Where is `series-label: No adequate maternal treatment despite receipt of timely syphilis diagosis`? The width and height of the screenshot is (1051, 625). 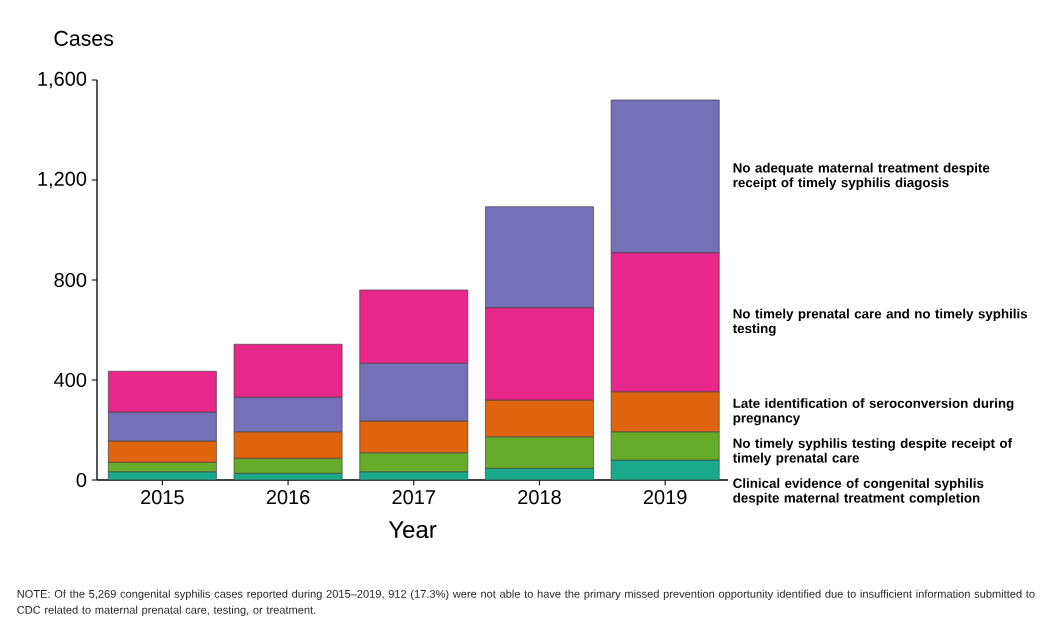
series-label: No adequate maternal treatment despite receipt of timely syphilis diagosis is located at coordinates (861, 176).